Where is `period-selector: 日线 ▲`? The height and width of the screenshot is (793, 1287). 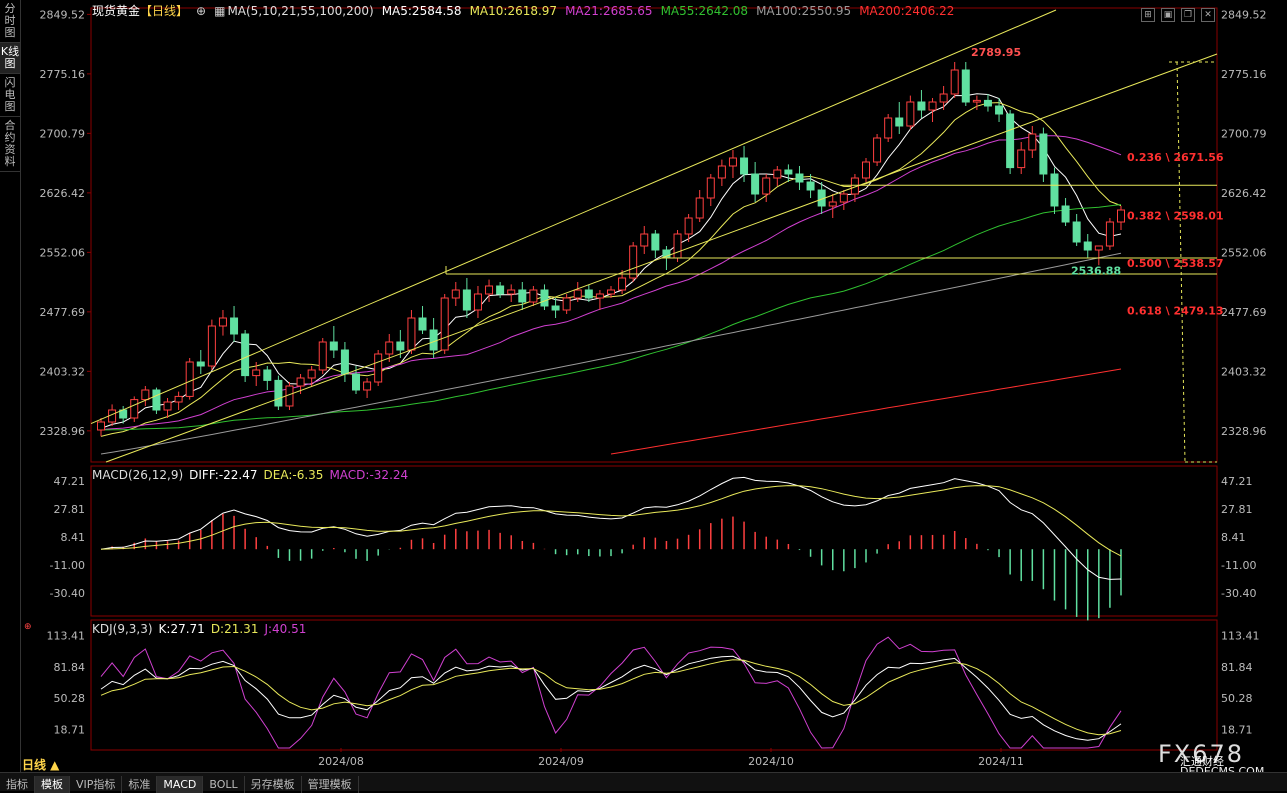 period-selector: 日线 ▲ is located at coordinates (41, 765).